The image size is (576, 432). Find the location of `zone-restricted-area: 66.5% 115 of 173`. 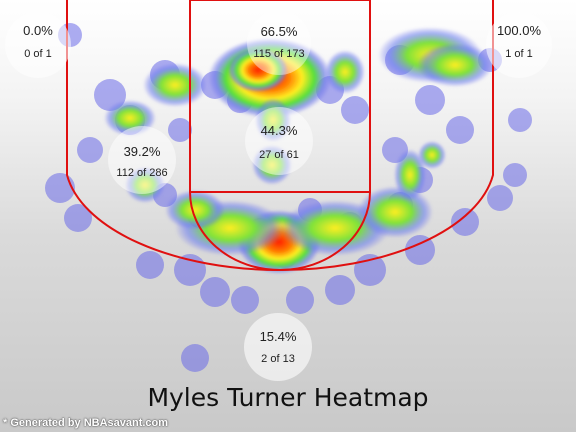

zone-restricted-area: 66.5% 115 of 173 is located at coordinates (279, 43).